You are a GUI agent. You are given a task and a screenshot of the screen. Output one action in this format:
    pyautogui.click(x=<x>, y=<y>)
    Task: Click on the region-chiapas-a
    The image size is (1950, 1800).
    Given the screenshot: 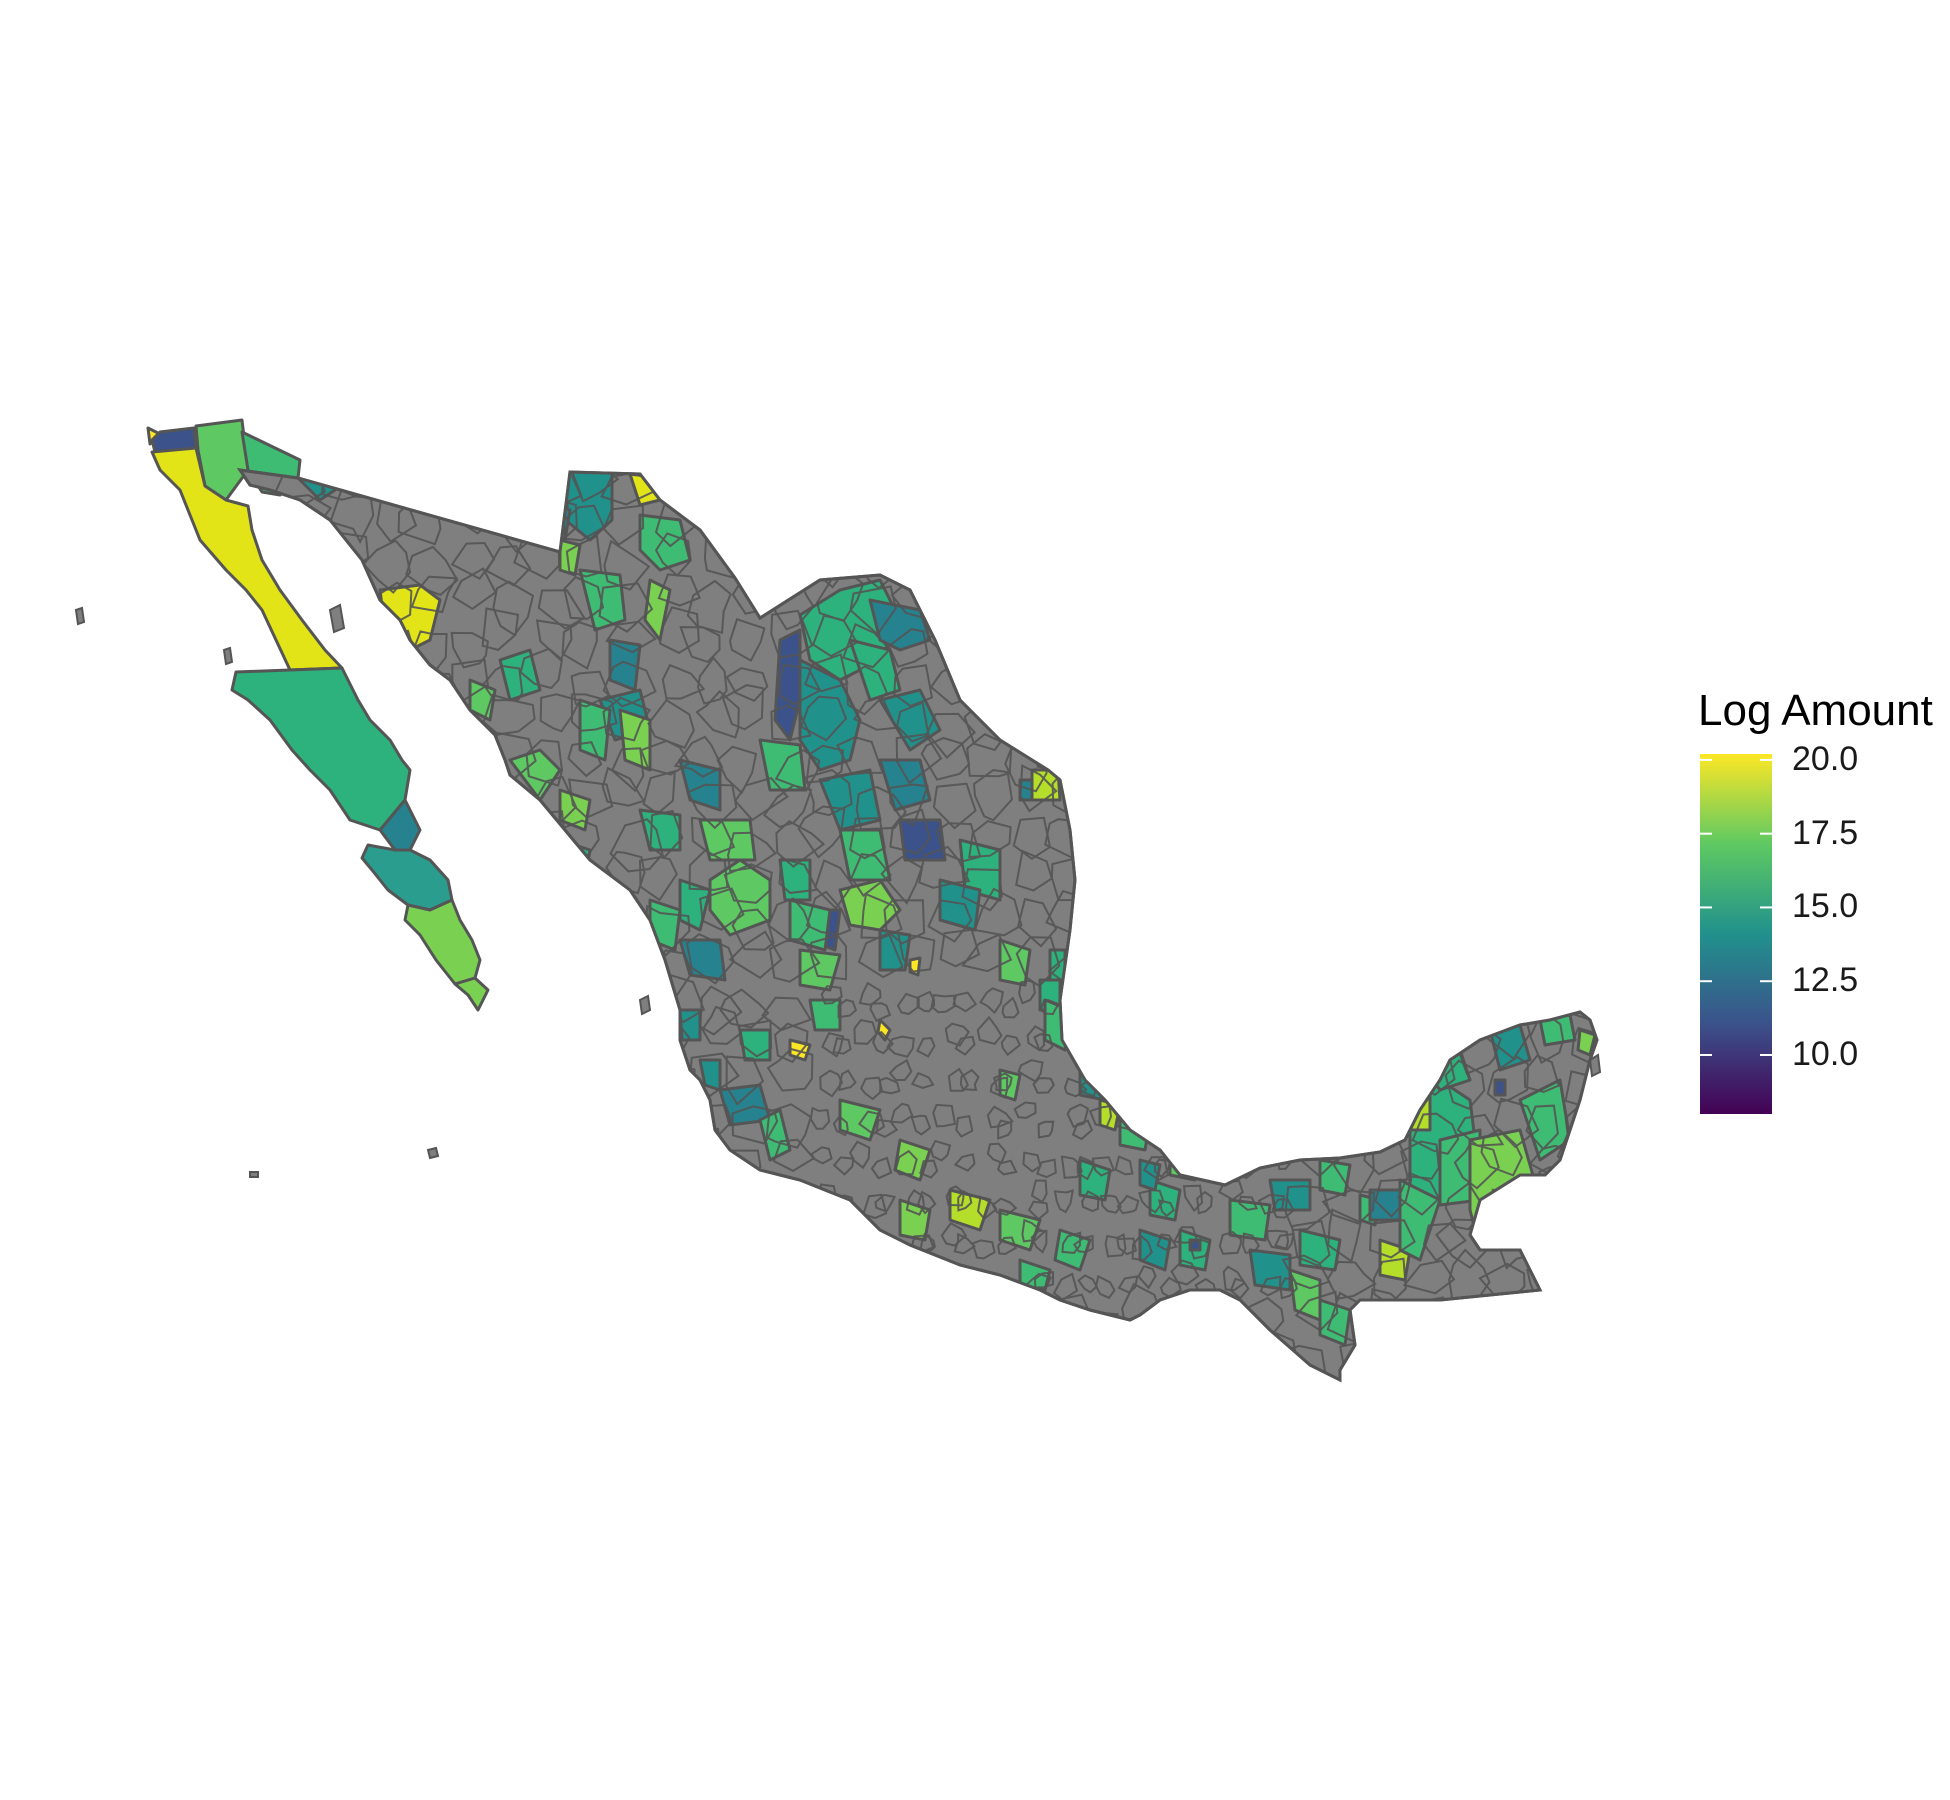 What is the action you would take?
    pyautogui.click(x=1250, y=1220)
    